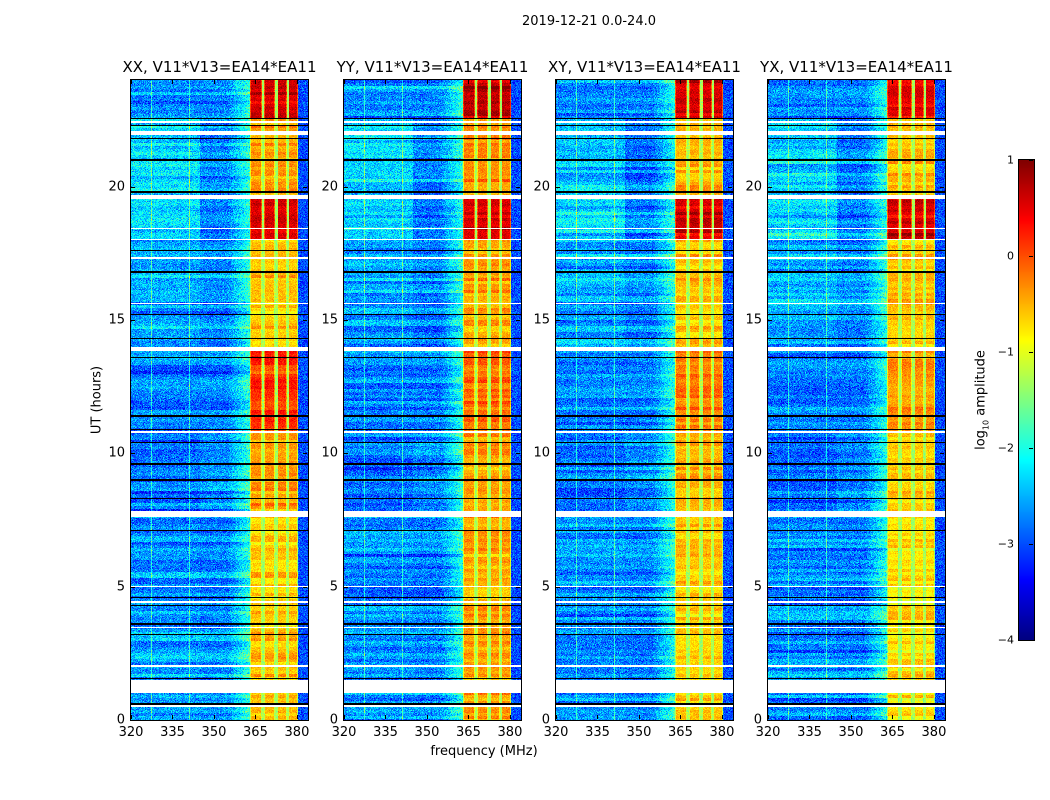 The height and width of the screenshot is (800, 1050). Describe the element at coordinates (1010, 160) in the screenshot. I see `colorbar-tick-label: 1` at that location.